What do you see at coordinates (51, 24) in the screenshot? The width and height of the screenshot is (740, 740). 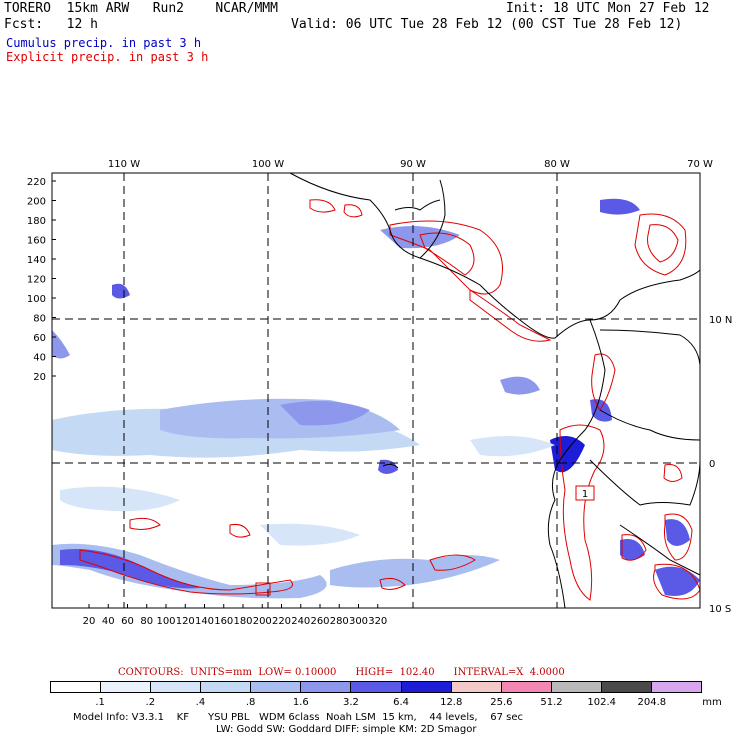 I see `forecast-hour: Fcst: 12 h` at bounding box center [51, 24].